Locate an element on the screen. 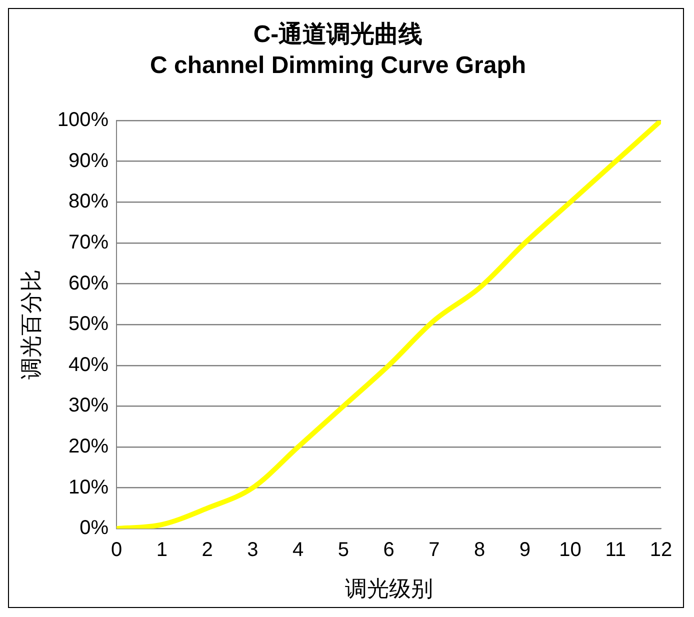  x-tick-label: 4 is located at coordinates (298, 550).